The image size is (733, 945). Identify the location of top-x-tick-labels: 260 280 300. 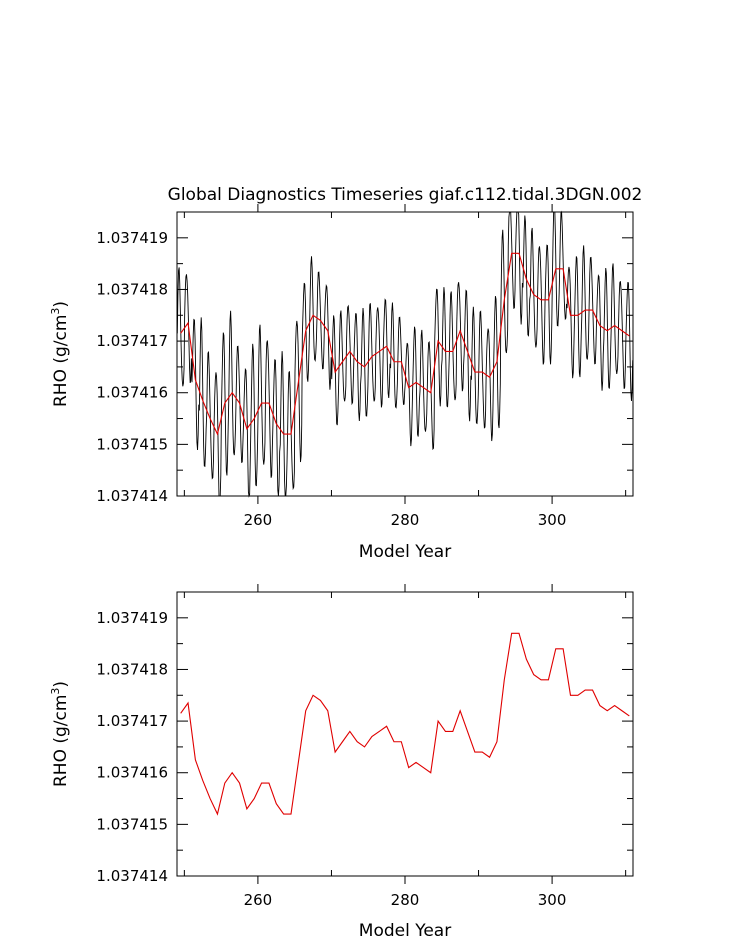
(405, 520).